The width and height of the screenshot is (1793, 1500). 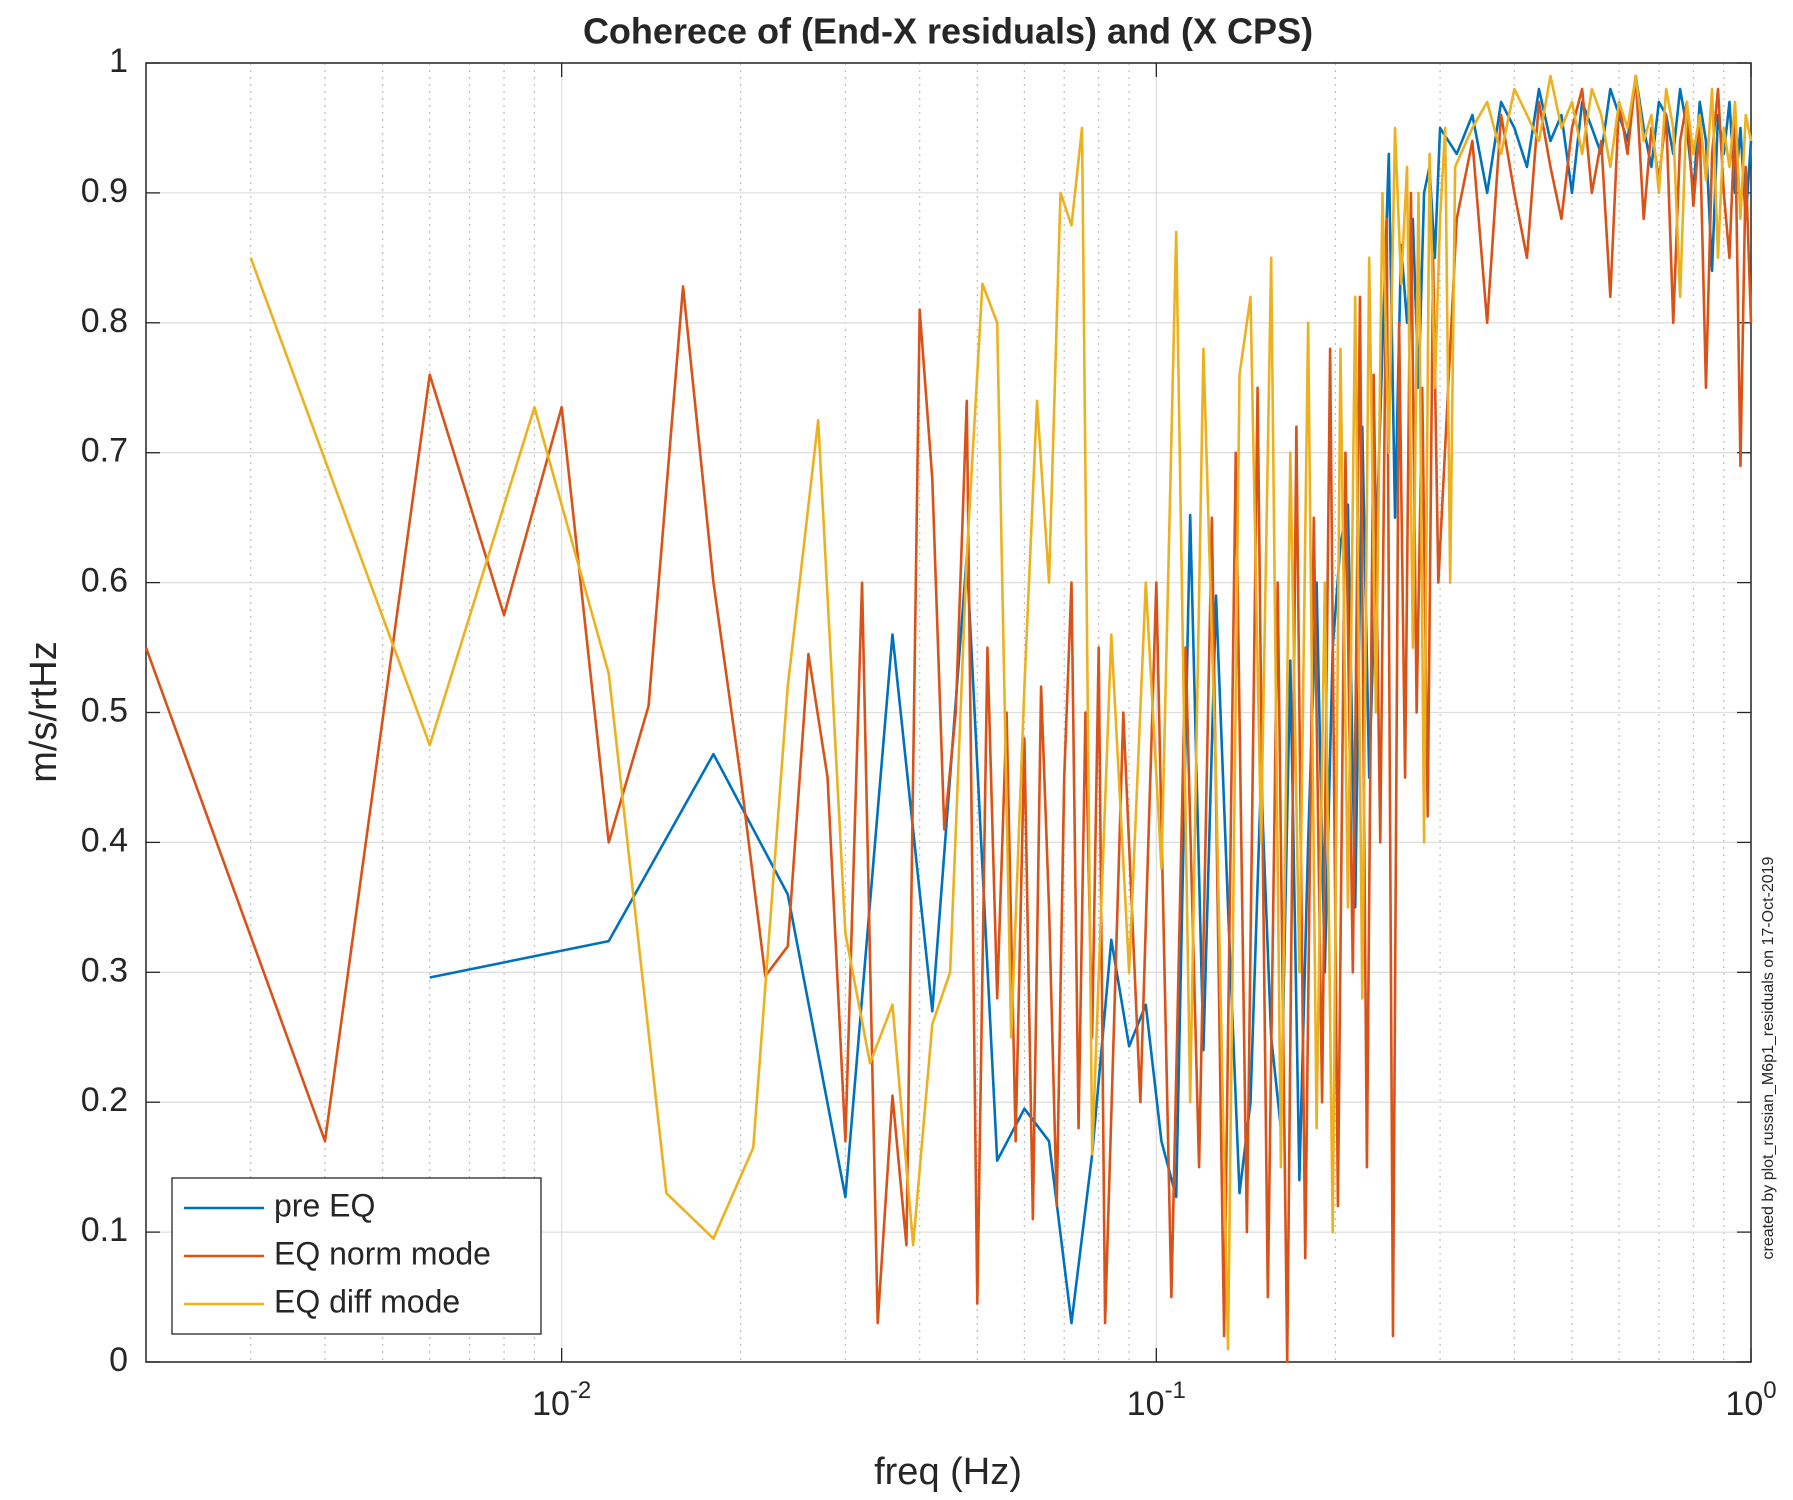 I want to click on legend-label: EQ diff mode, so click(x=367, y=1301).